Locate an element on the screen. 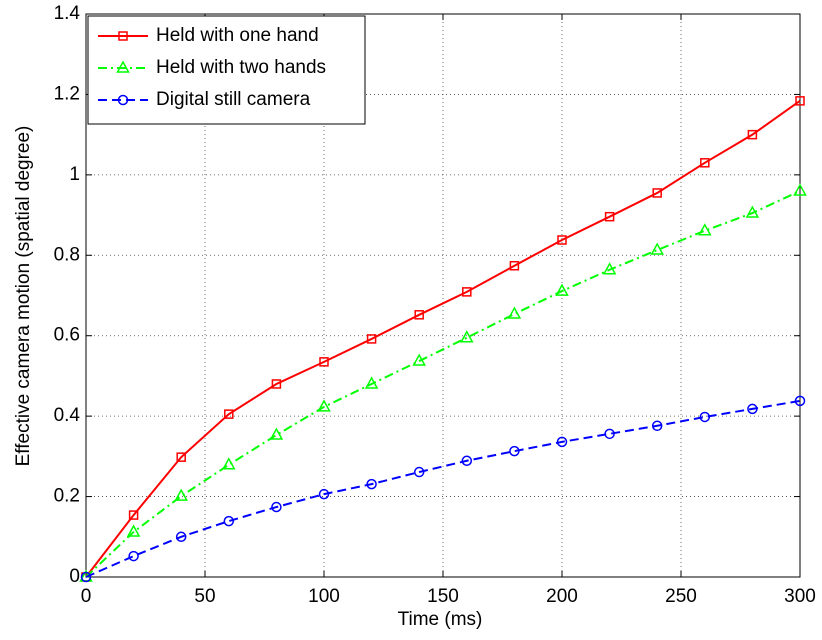 The image size is (822, 640). x-axis-label: Time (ms) is located at coordinates (440, 619).